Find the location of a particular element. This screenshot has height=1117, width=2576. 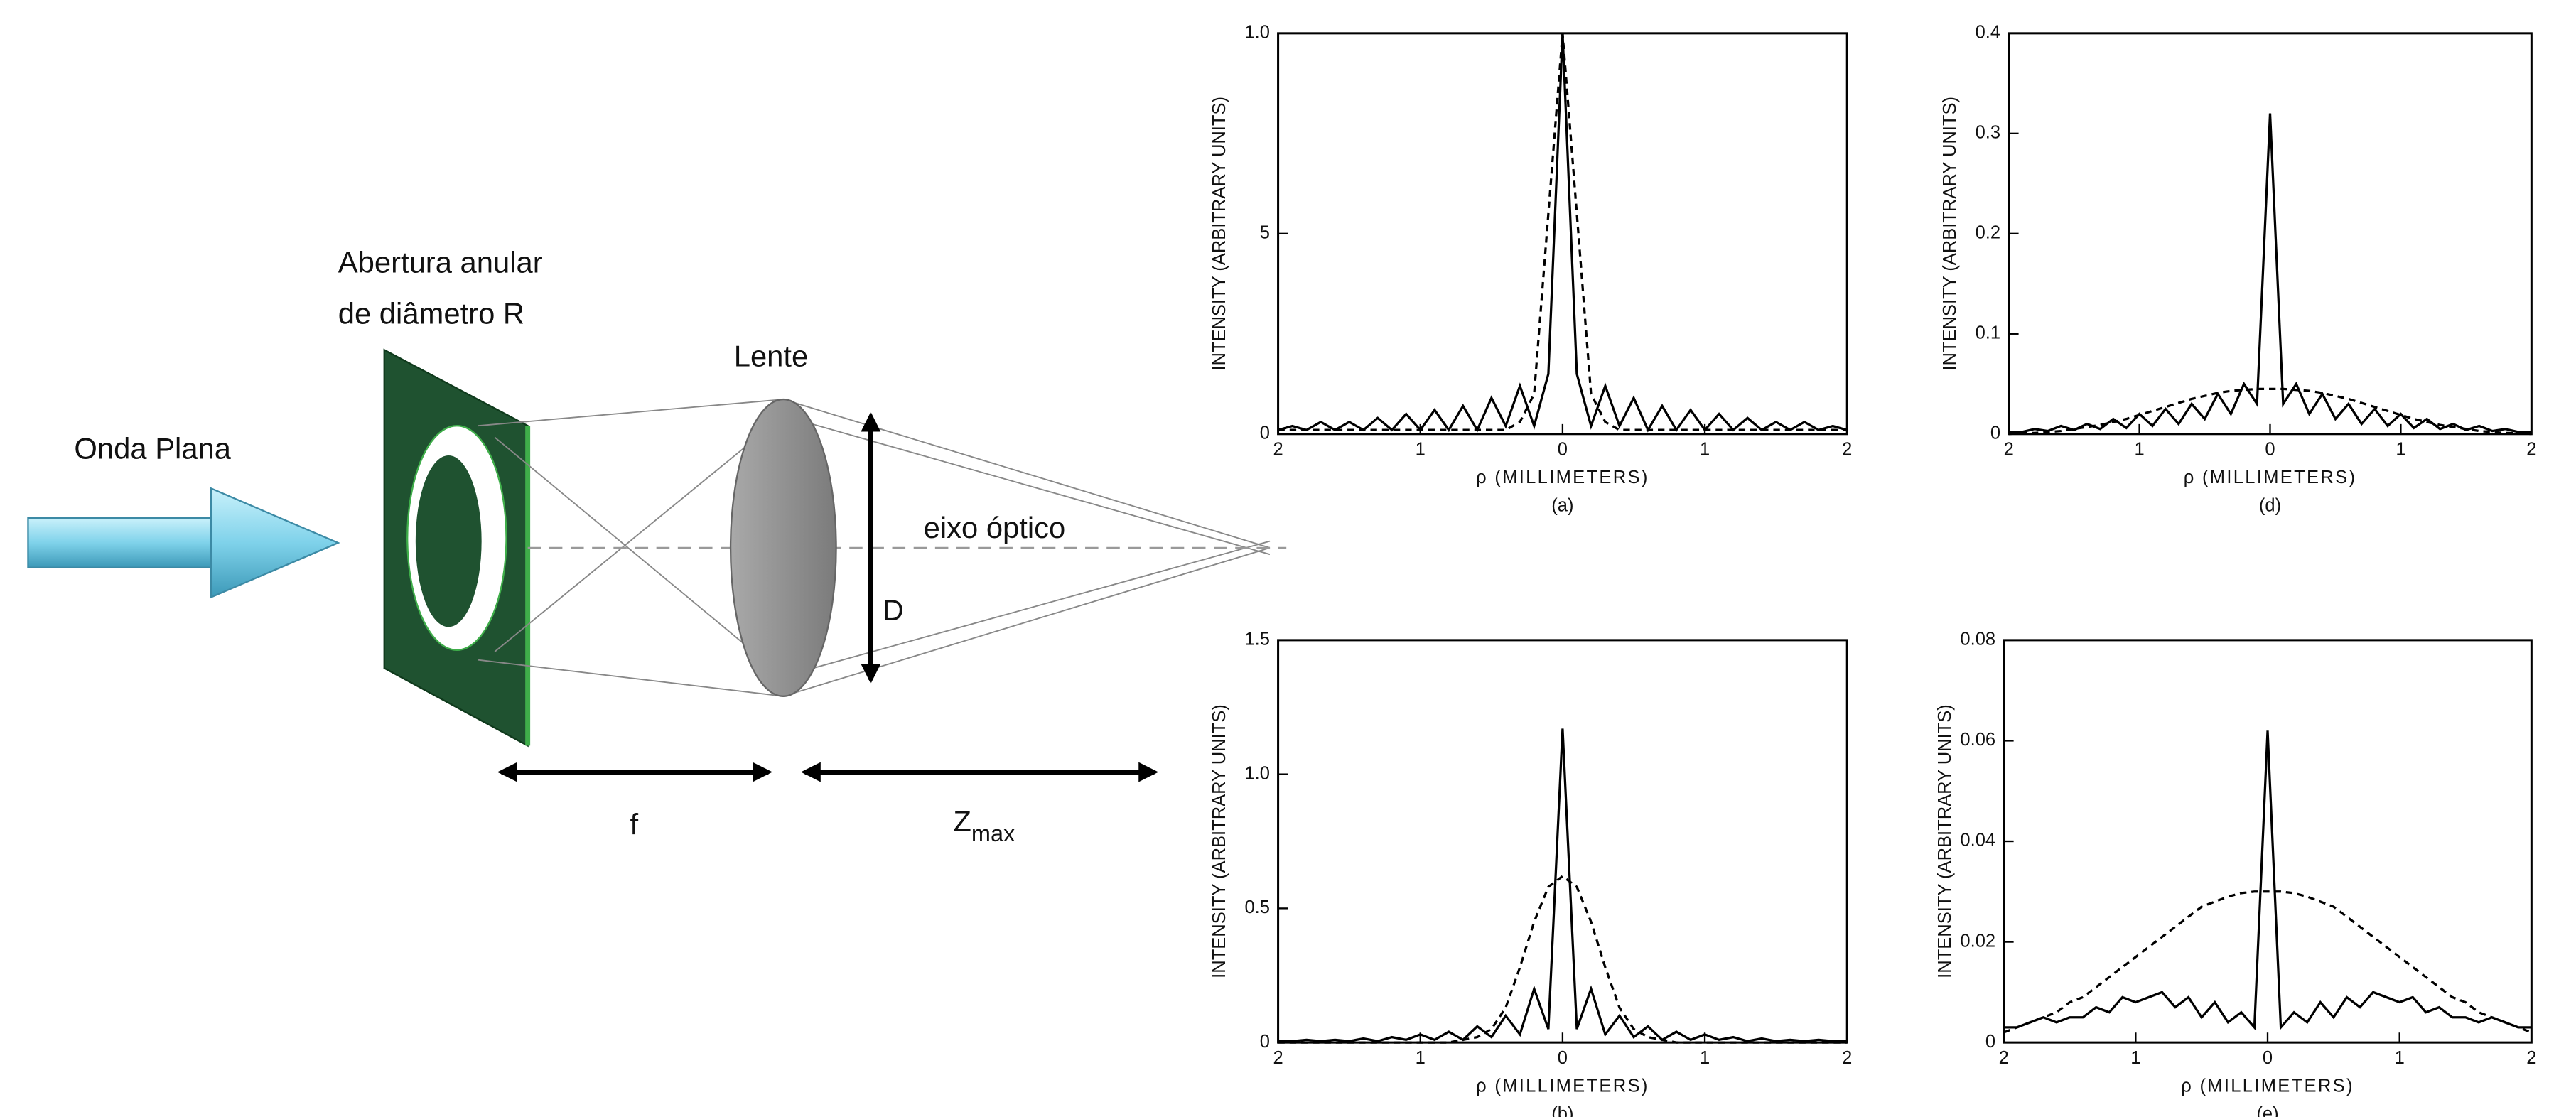

y-tick-label: 0.5 is located at coordinates (1257, 907).